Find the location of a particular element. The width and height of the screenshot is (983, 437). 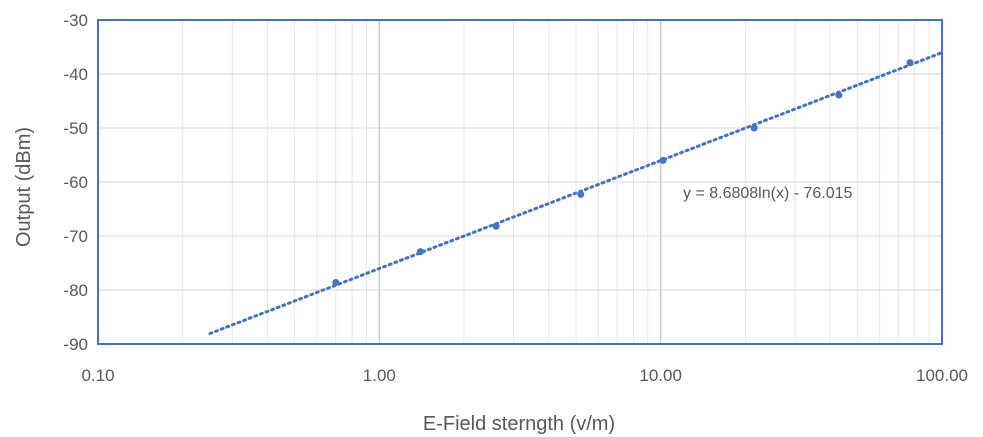

x-tick-labels: 0.10 1.00 10.00 100.00 is located at coordinates (524, 375).